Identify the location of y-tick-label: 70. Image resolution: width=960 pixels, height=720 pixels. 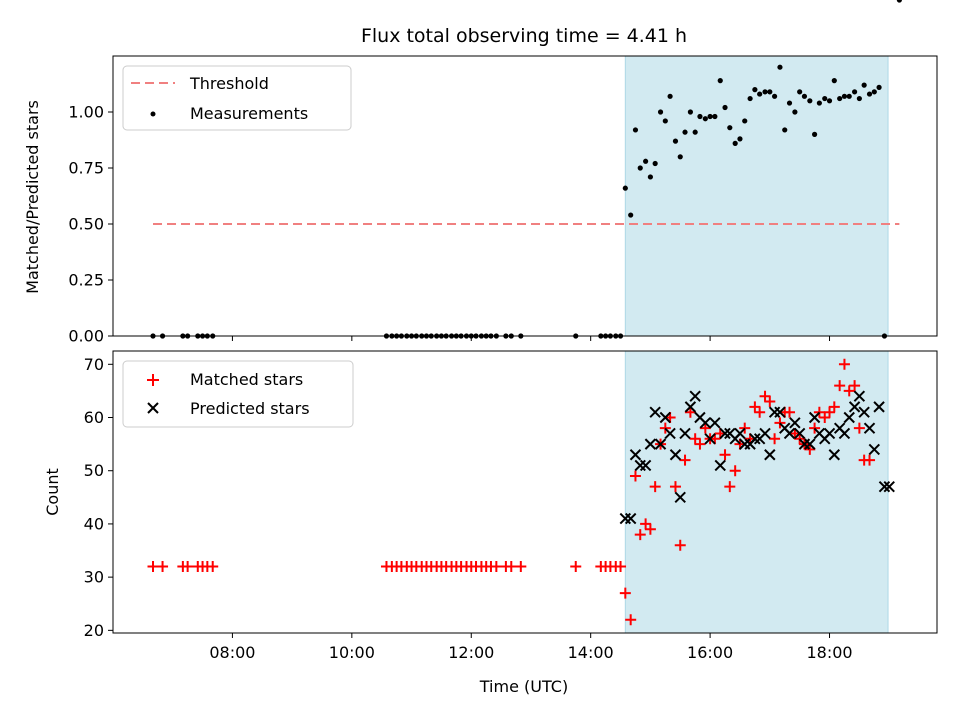
(94, 364).